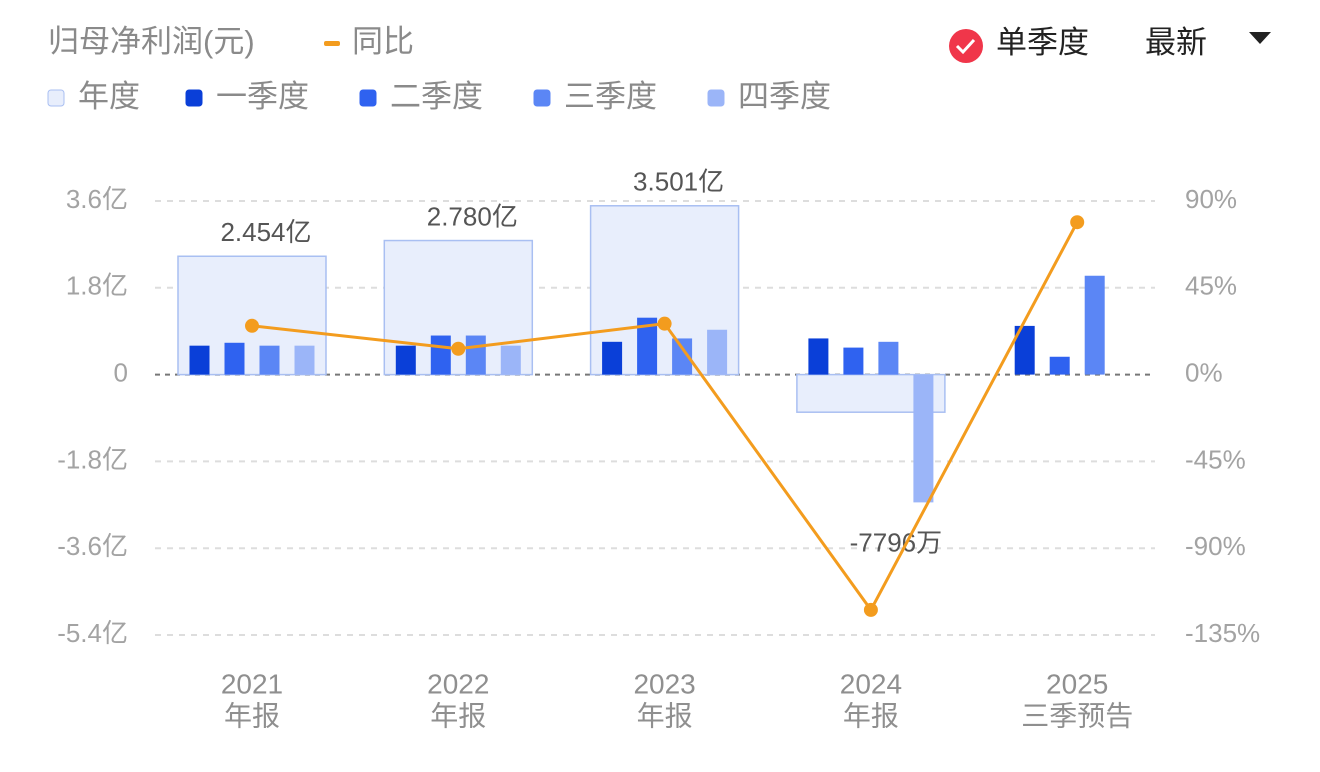  Describe the element at coordinates (92, 633) in the screenshot. I see `y-tick-label: -5.4亿` at that location.